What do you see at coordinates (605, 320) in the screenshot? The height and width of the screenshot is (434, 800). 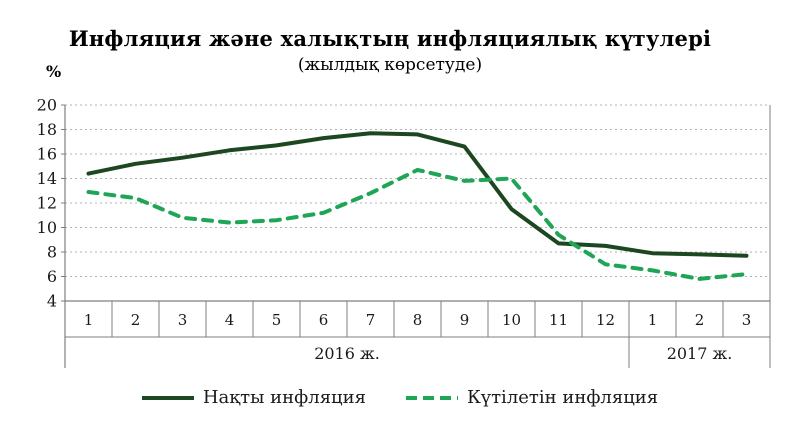 I see `x-month-label: 12` at bounding box center [605, 320].